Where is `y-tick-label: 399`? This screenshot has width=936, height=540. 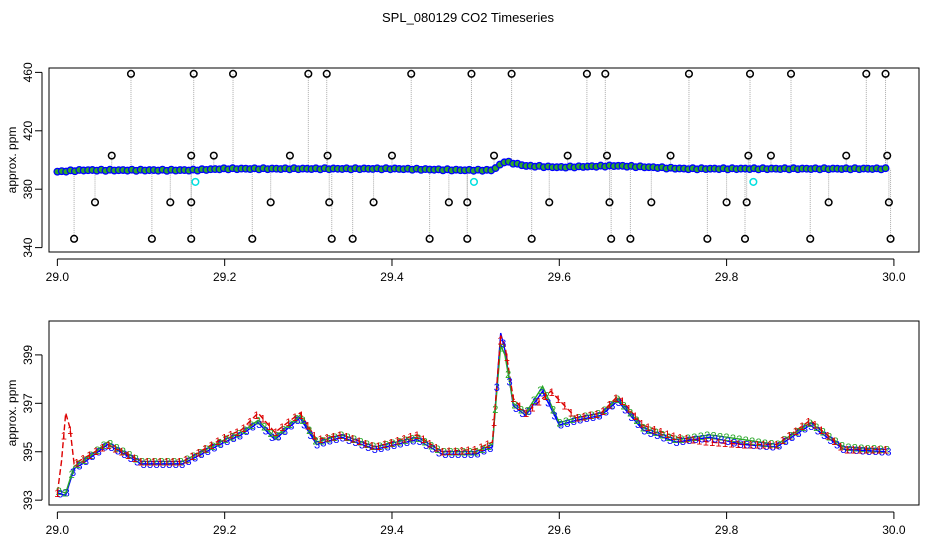 y-tick-label: 399 is located at coordinates (28, 355).